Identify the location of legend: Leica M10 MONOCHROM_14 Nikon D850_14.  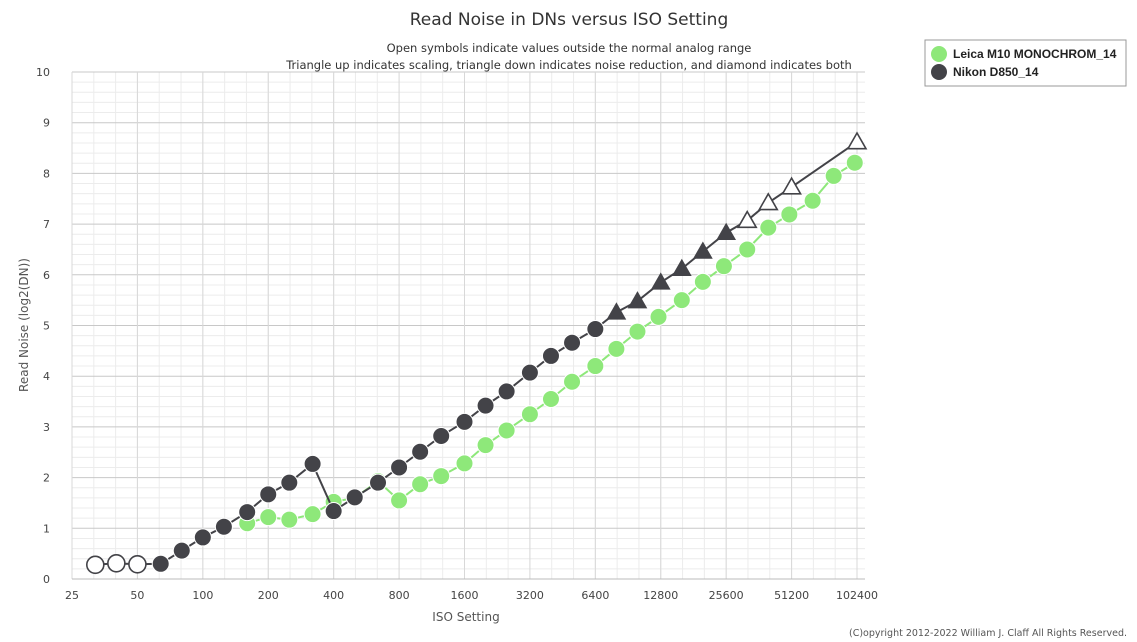
(1025, 63).